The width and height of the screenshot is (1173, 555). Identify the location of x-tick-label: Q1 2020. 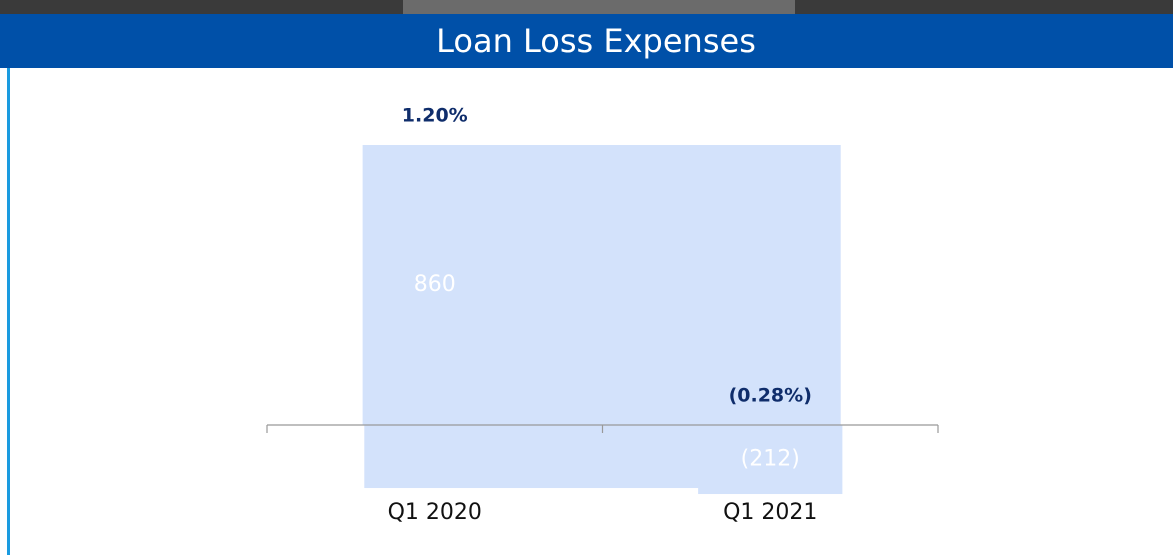
(435, 512).